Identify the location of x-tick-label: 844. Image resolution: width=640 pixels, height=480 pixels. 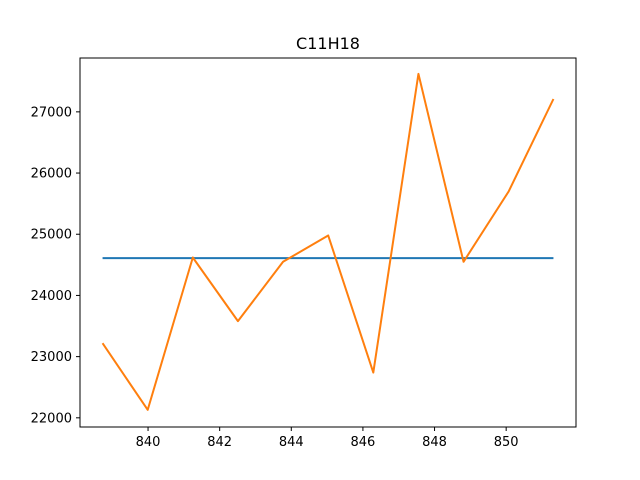
(291, 442).